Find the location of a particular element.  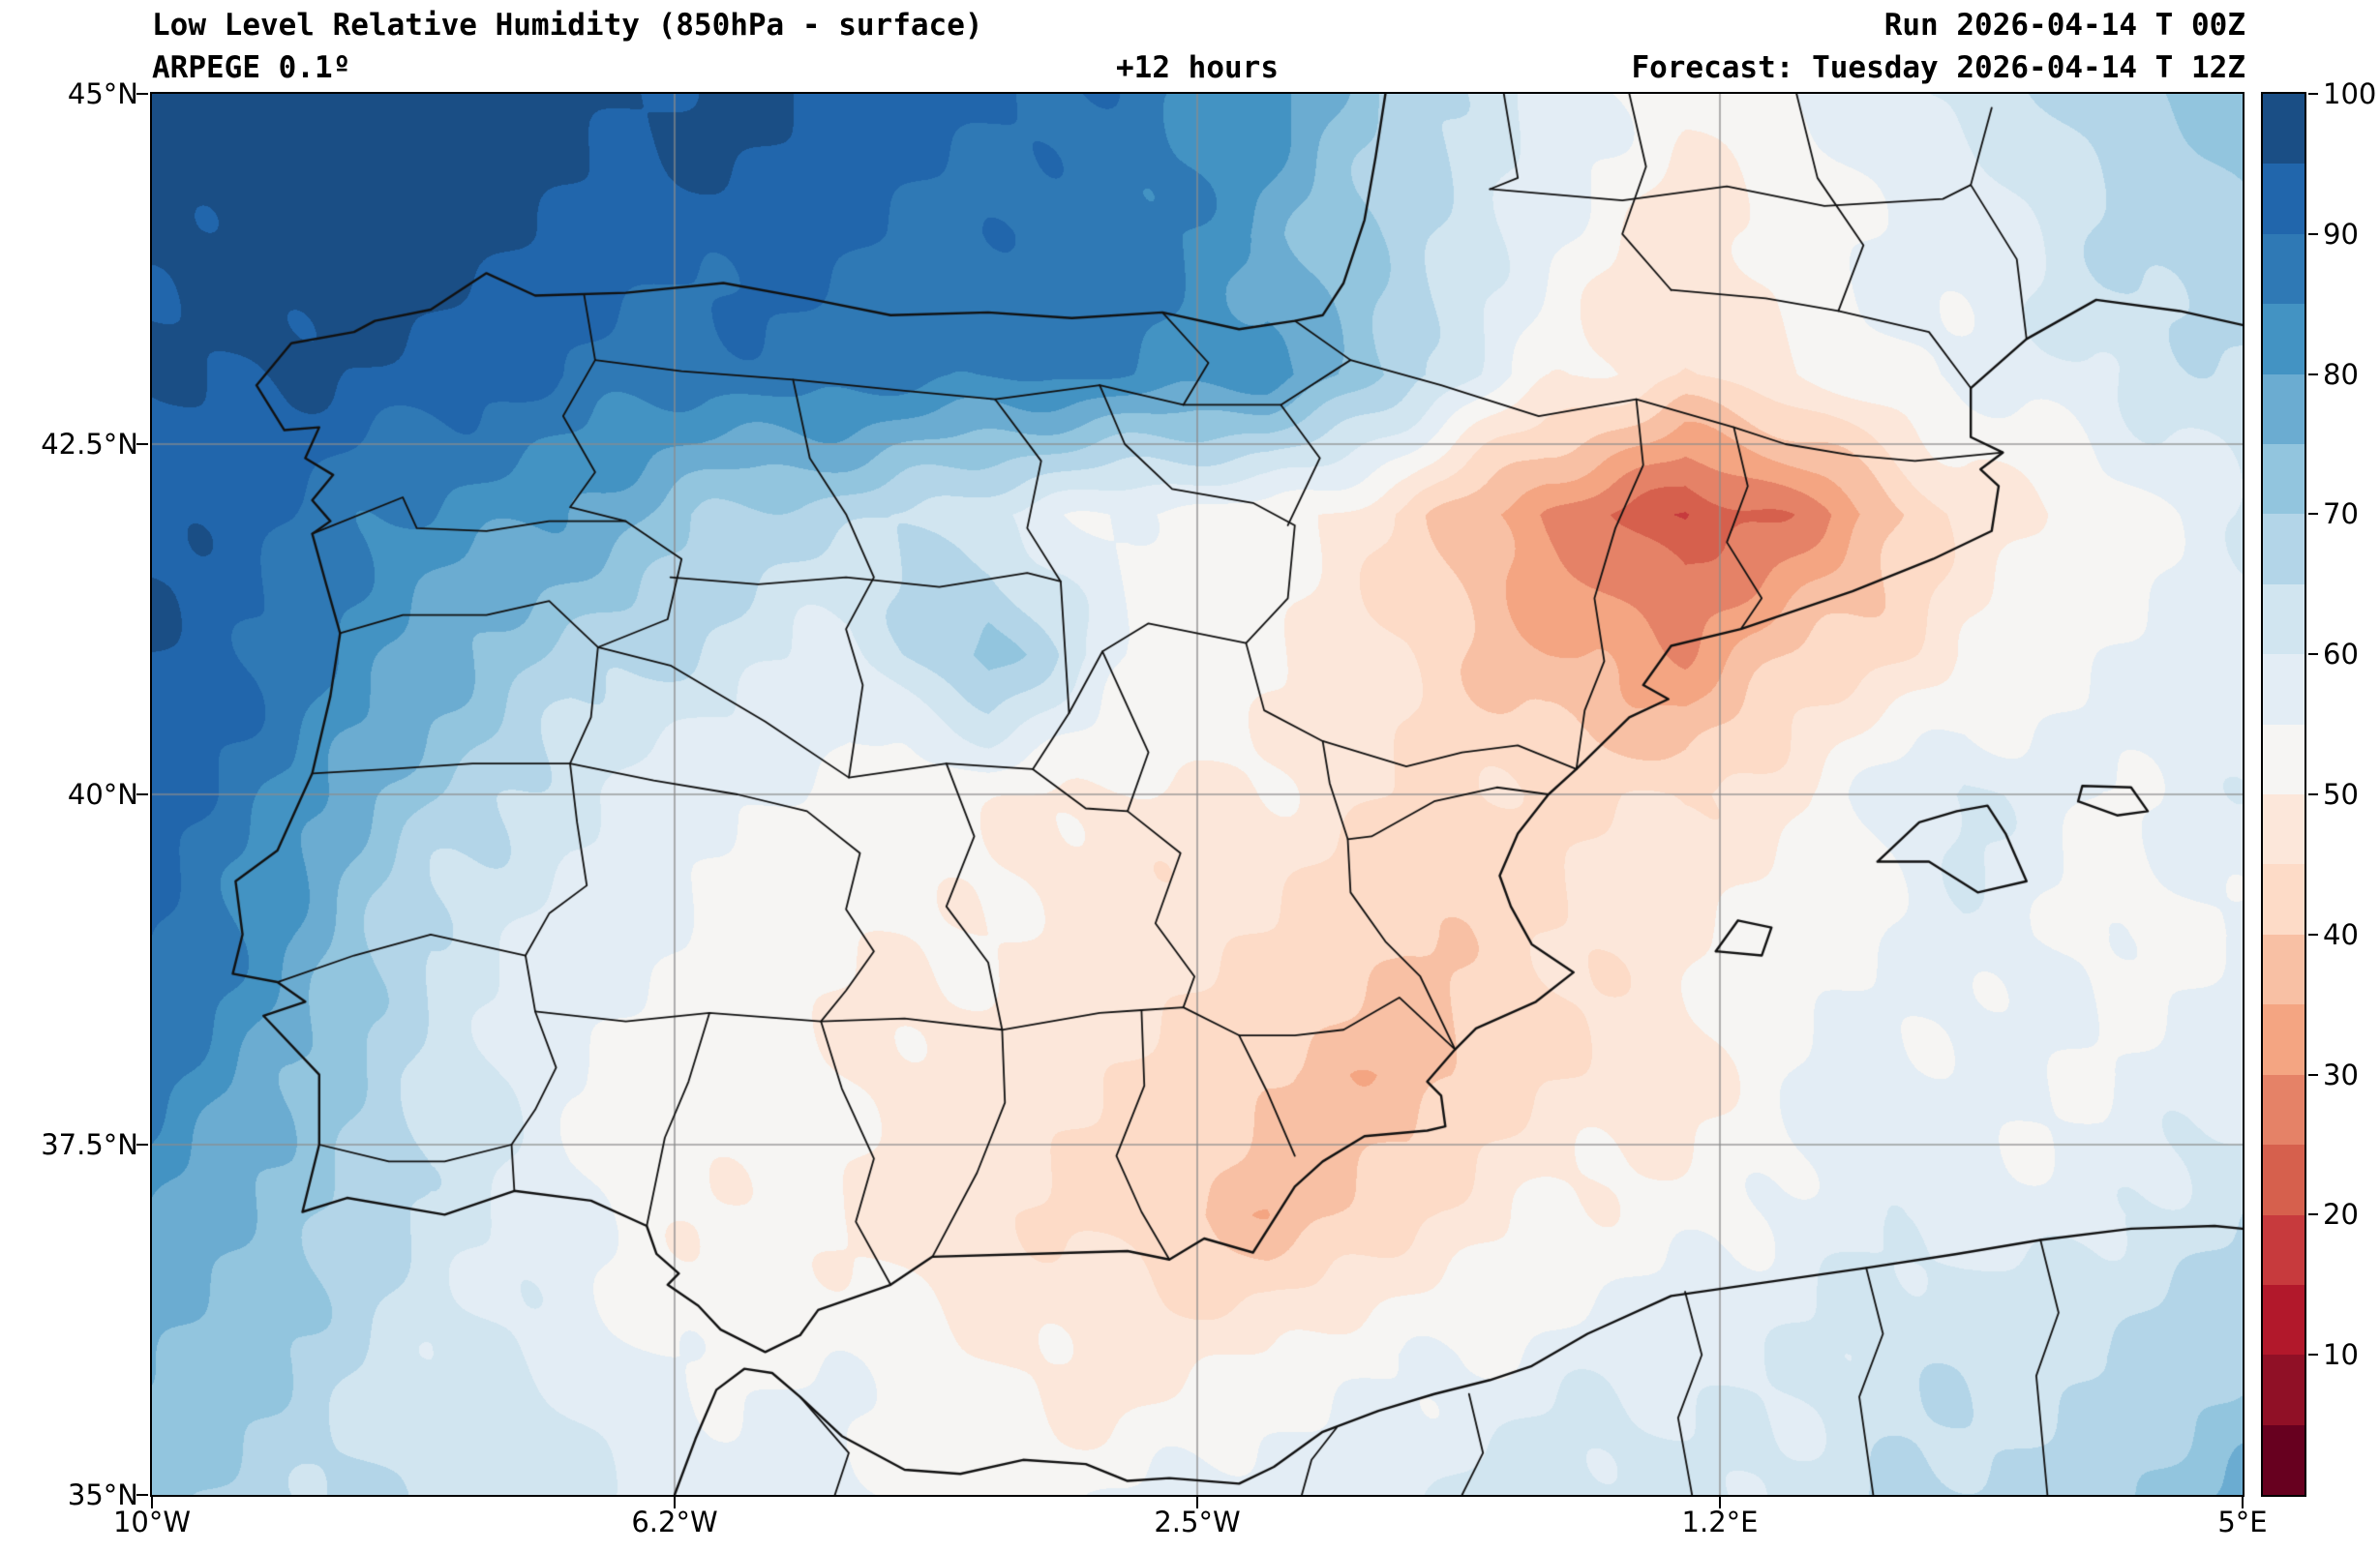

colorbar is located at coordinates (2283, 795).